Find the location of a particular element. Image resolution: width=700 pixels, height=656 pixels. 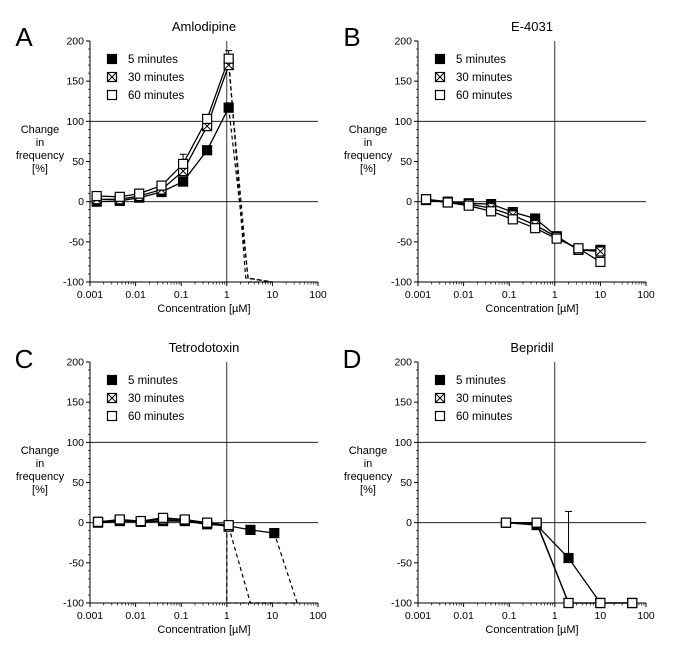

y-axis-label: frequency is located at coordinates (368, 156).